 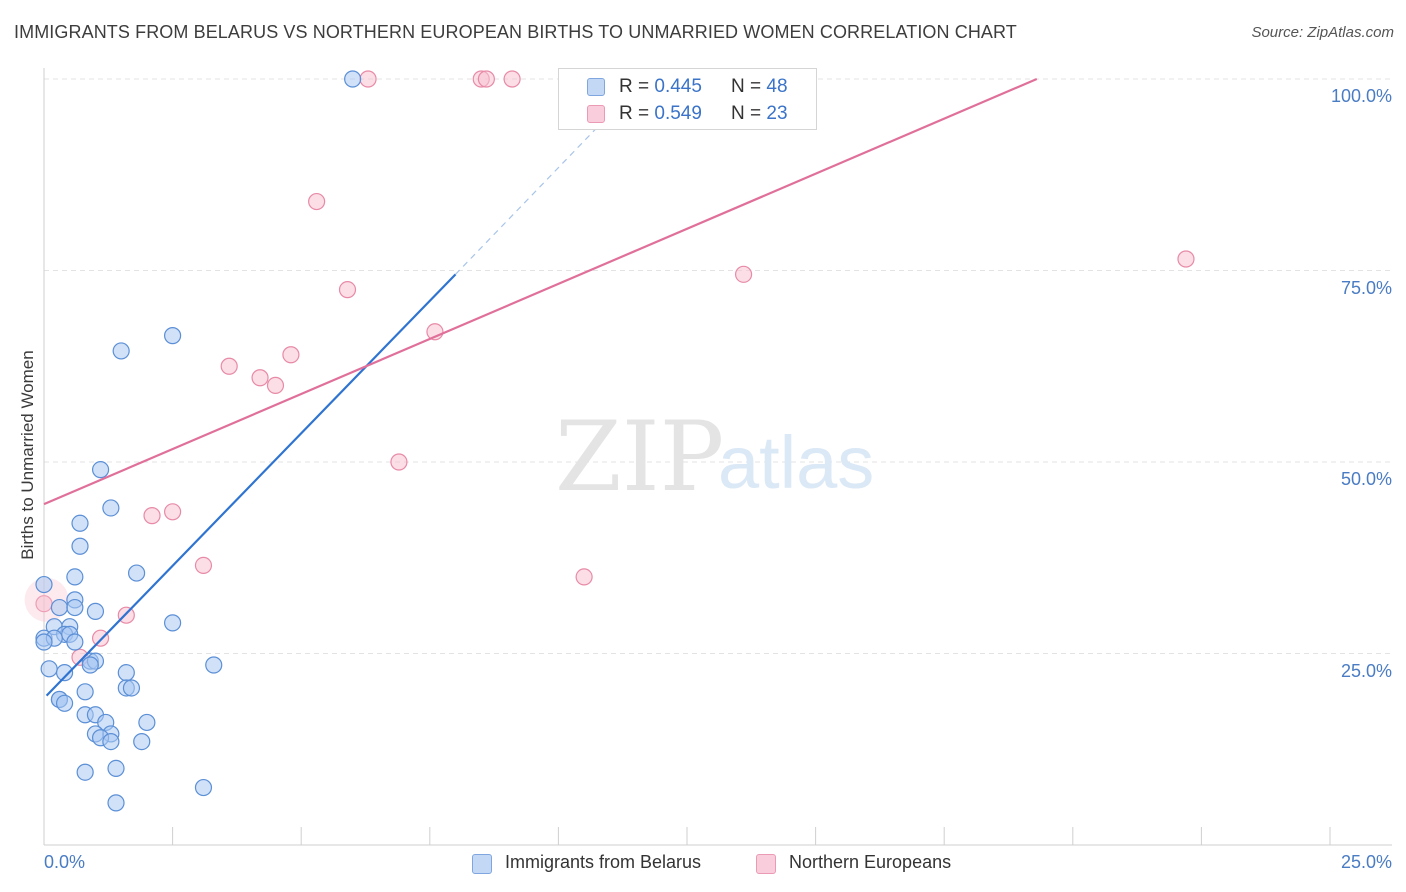 What do you see at coordinates (777, 86) in the screenshot?
I see `n-value: 48` at bounding box center [777, 86].